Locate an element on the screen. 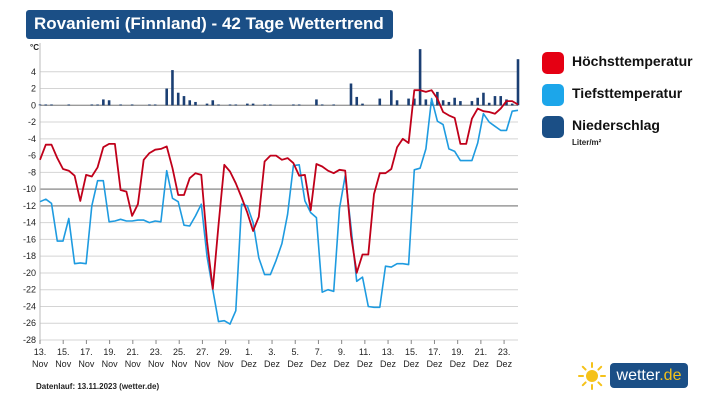 Image resolution: width=717 pixels, height=403 pixels. y-tick-label: 4 is located at coordinates (33, 72).